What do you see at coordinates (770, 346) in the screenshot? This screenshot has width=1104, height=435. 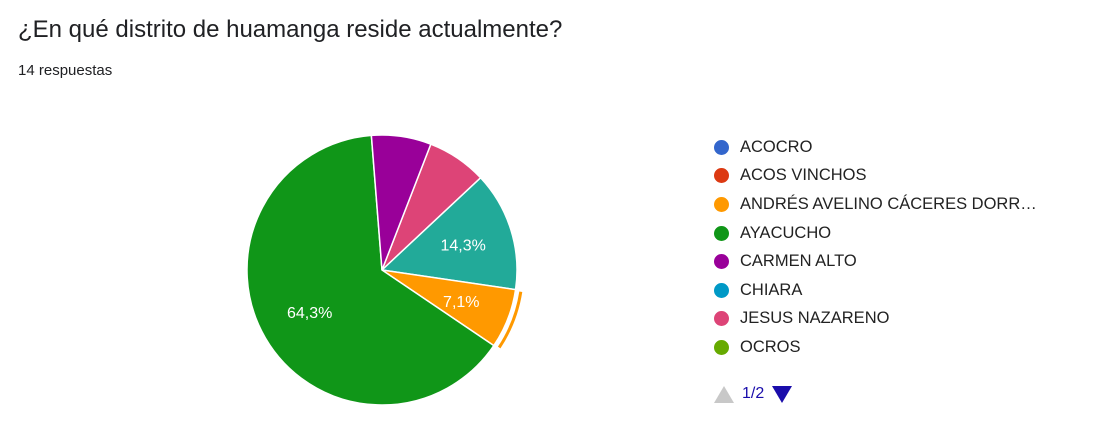 I see `legend-label: OCROS` at bounding box center [770, 346].